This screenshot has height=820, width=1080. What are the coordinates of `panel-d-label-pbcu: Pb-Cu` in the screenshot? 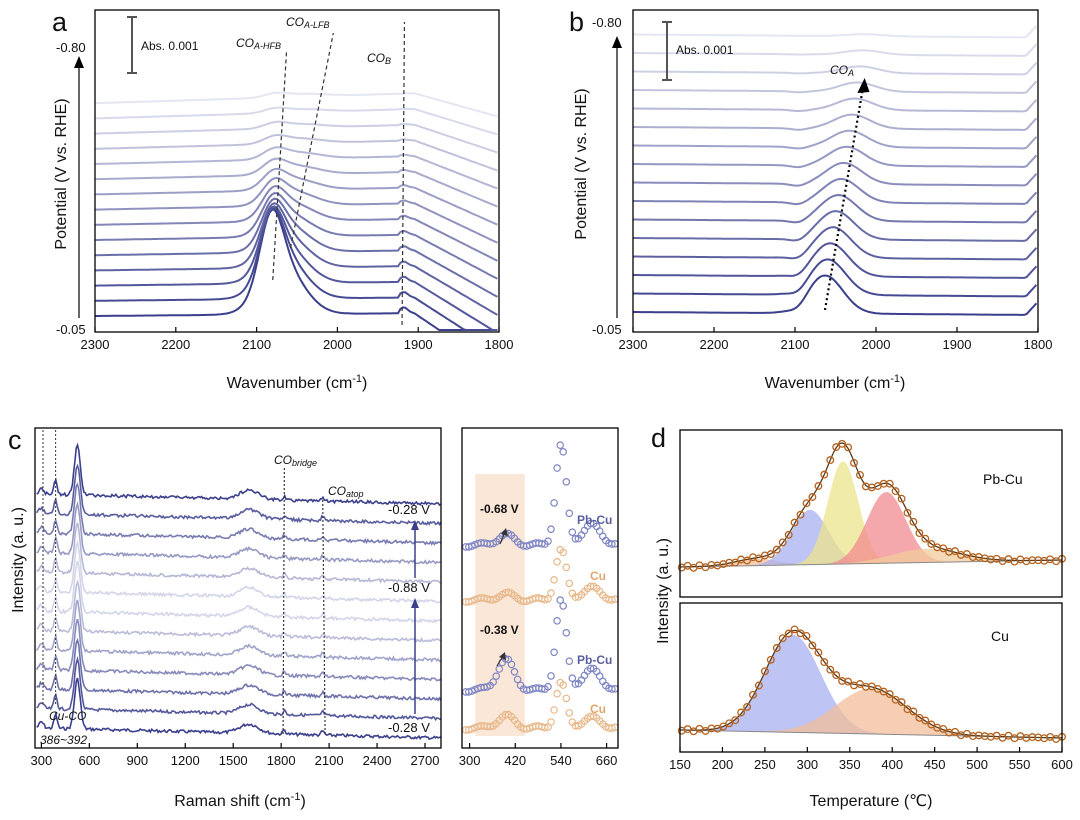 It's located at (1003, 479).